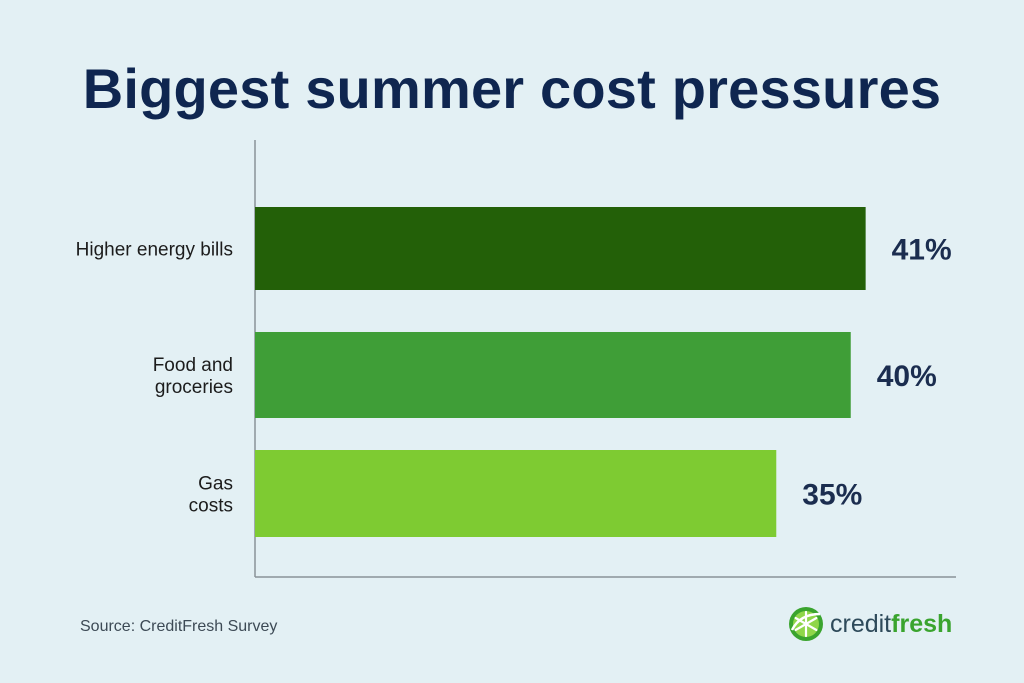  Describe the element at coordinates (179, 626) in the screenshot. I see `source-note: Source: CreditFresh Survey` at that location.